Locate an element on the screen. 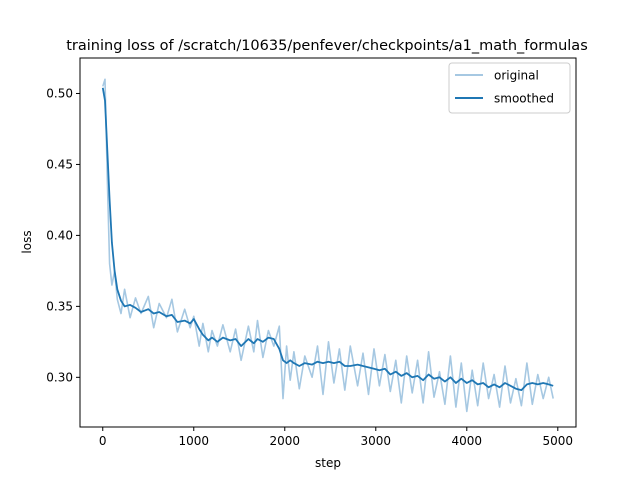 The width and height of the screenshot is (640, 480). y-tick-label: 0.35 is located at coordinates (59, 306).